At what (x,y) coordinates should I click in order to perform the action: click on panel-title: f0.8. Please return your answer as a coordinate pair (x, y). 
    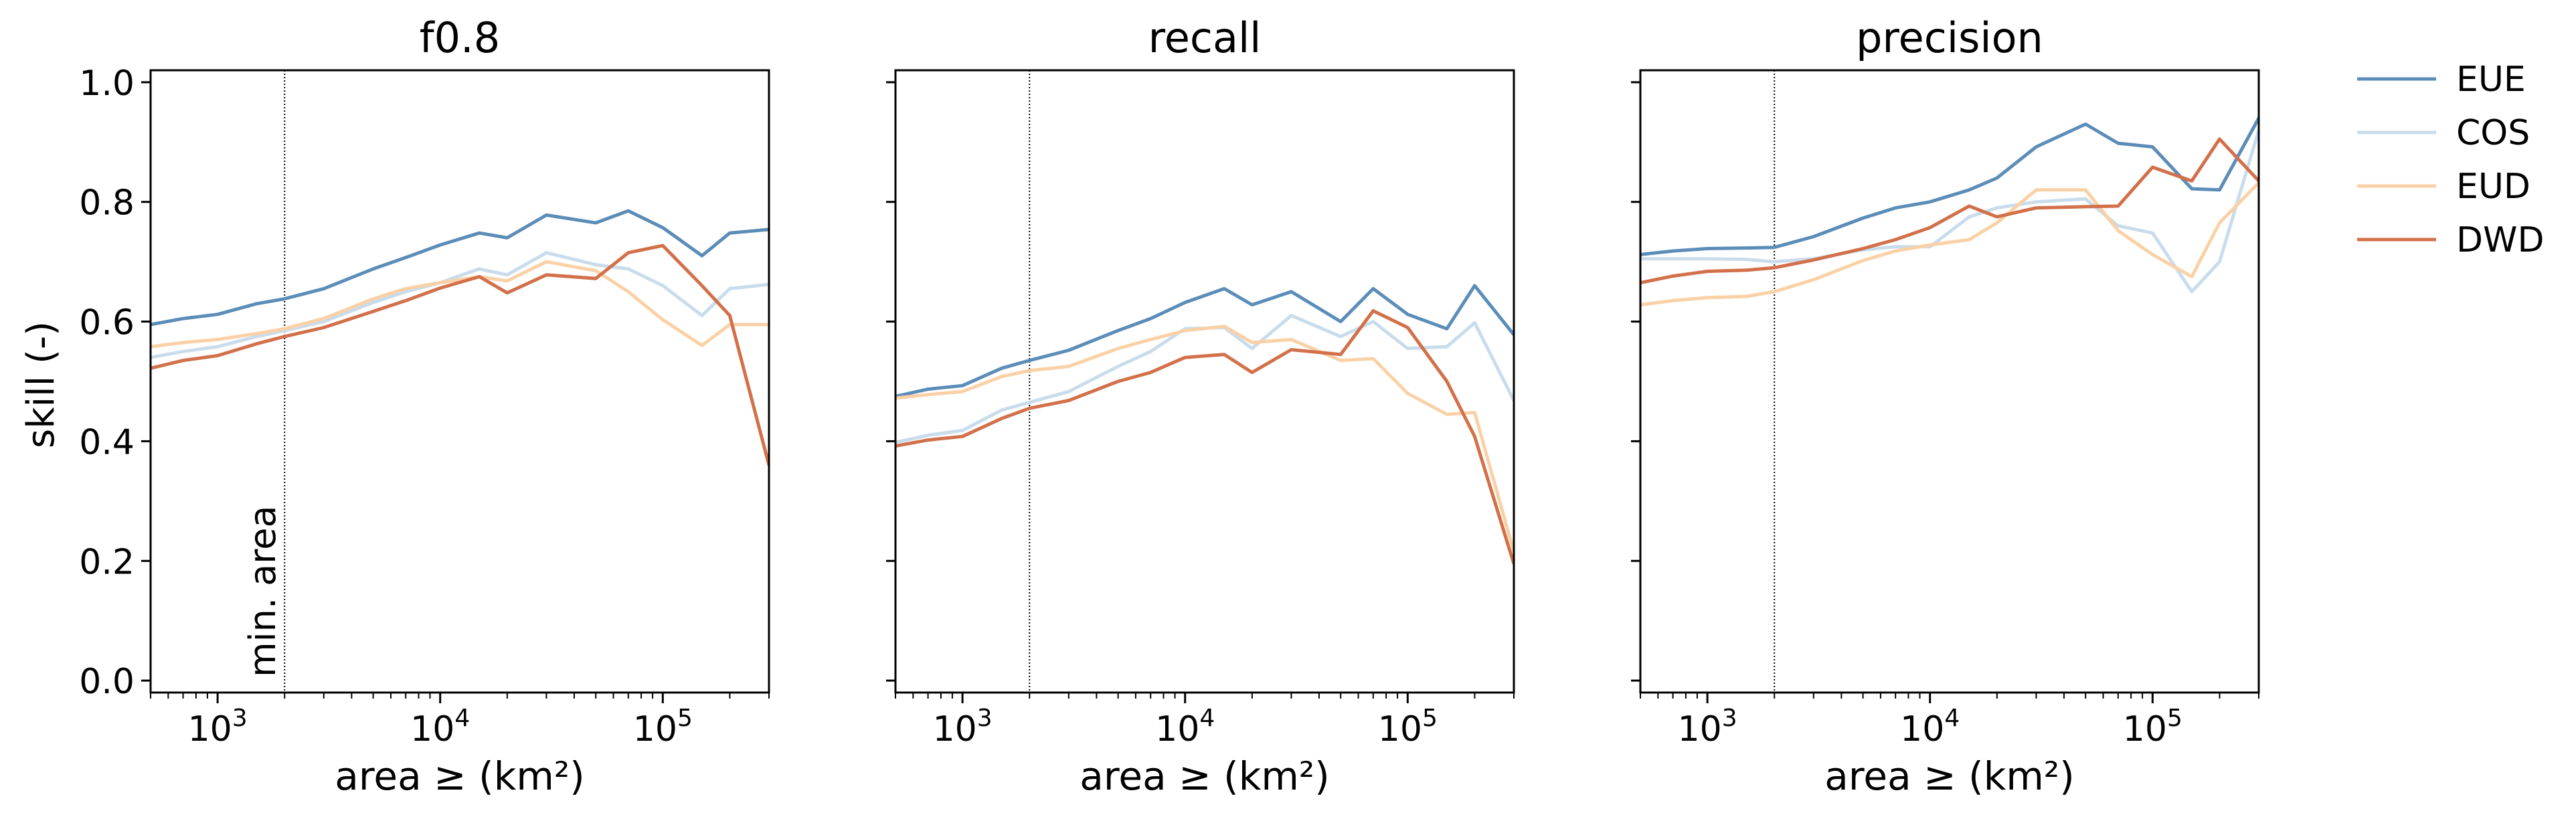
    Looking at the image, I should click on (460, 37).